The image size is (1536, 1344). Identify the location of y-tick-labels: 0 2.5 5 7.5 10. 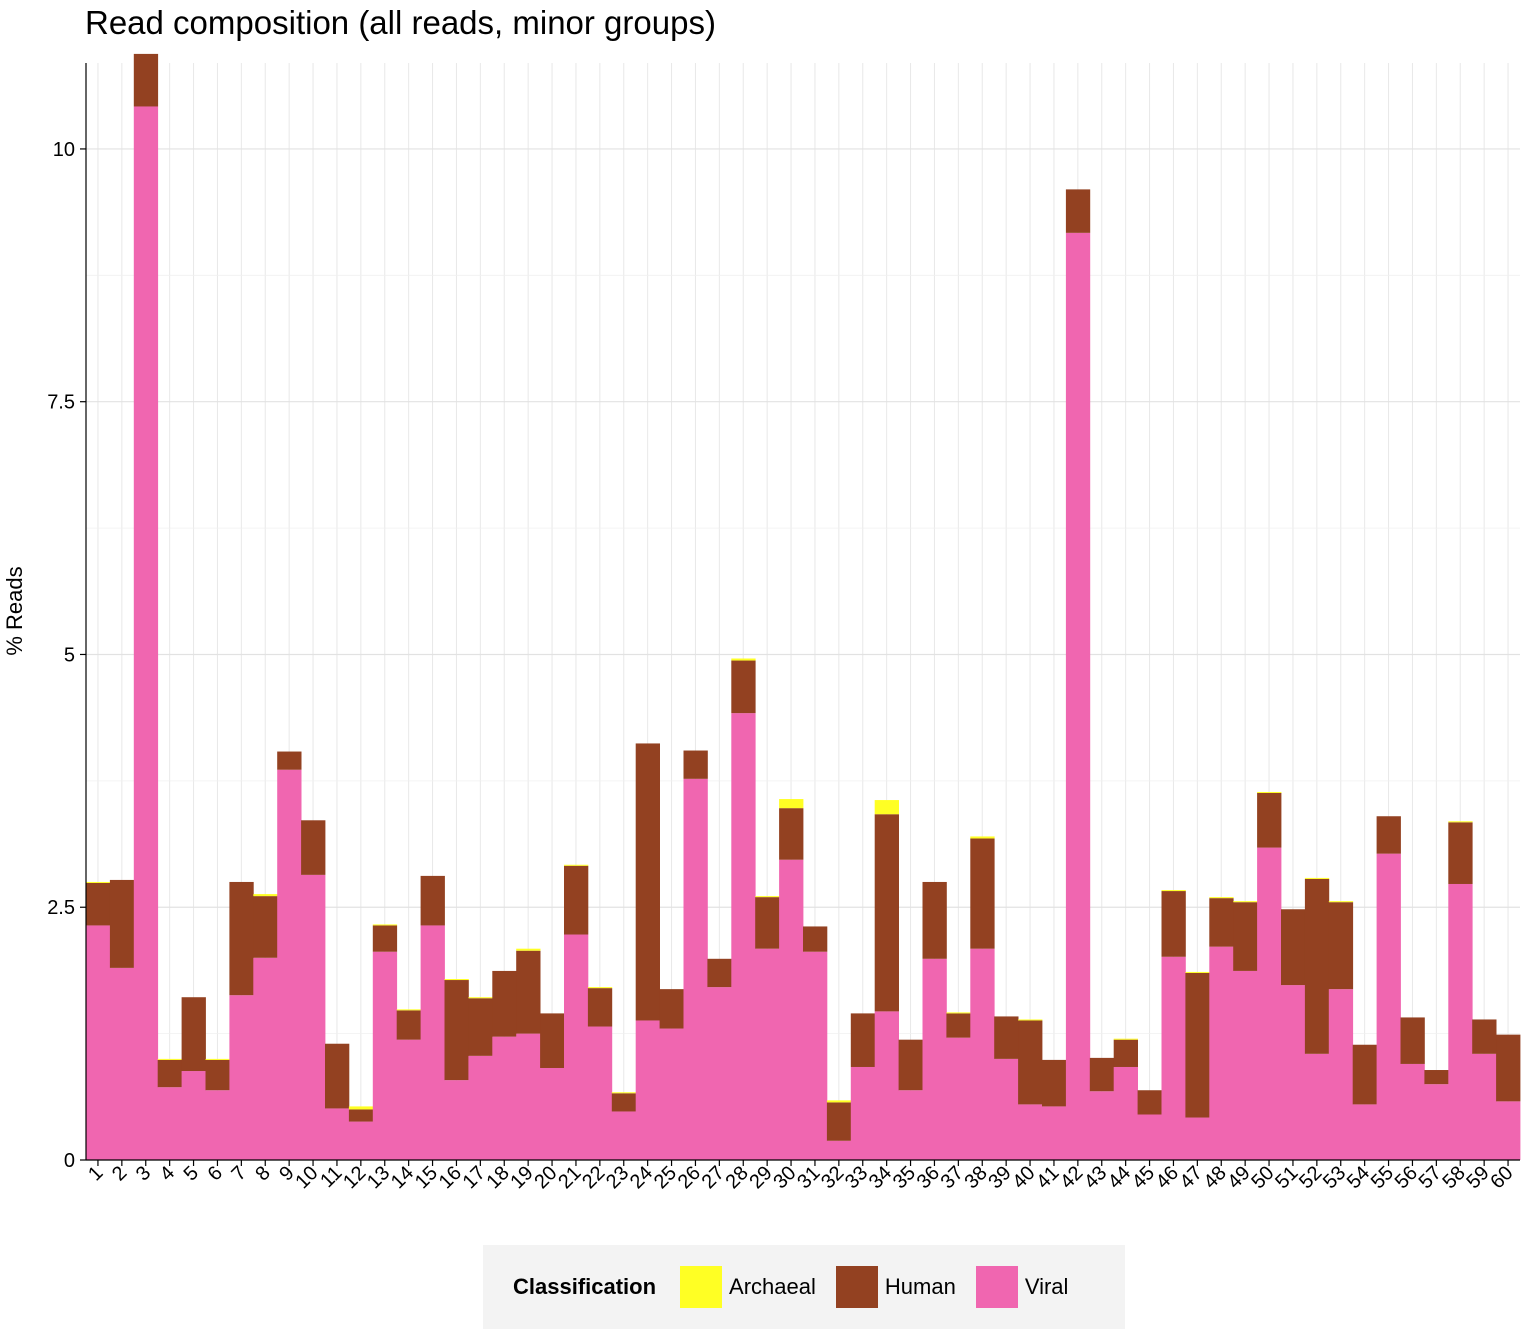
(61, 655).